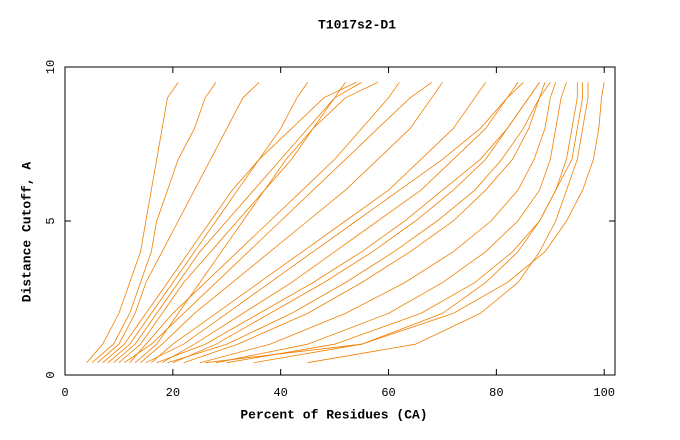 The height and width of the screenshot is (440, 680). I want to click on x-tick-label: 20, so click(173, 393).